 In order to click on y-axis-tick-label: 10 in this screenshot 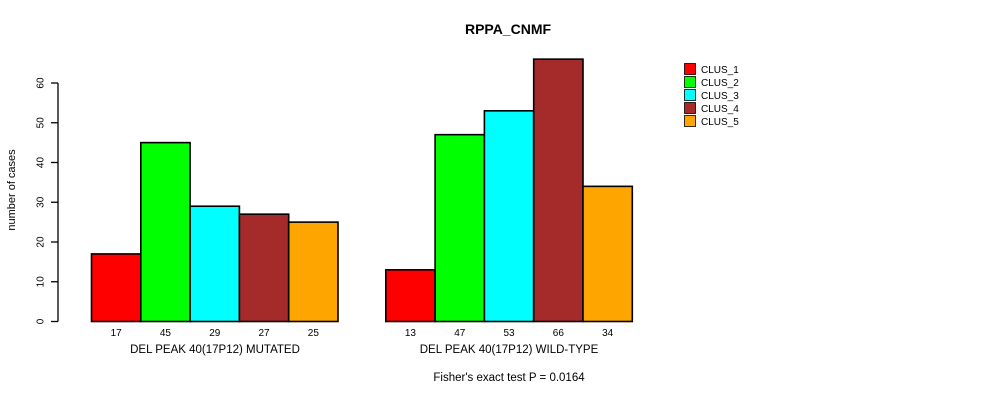, I will do `click(41, 282)`.